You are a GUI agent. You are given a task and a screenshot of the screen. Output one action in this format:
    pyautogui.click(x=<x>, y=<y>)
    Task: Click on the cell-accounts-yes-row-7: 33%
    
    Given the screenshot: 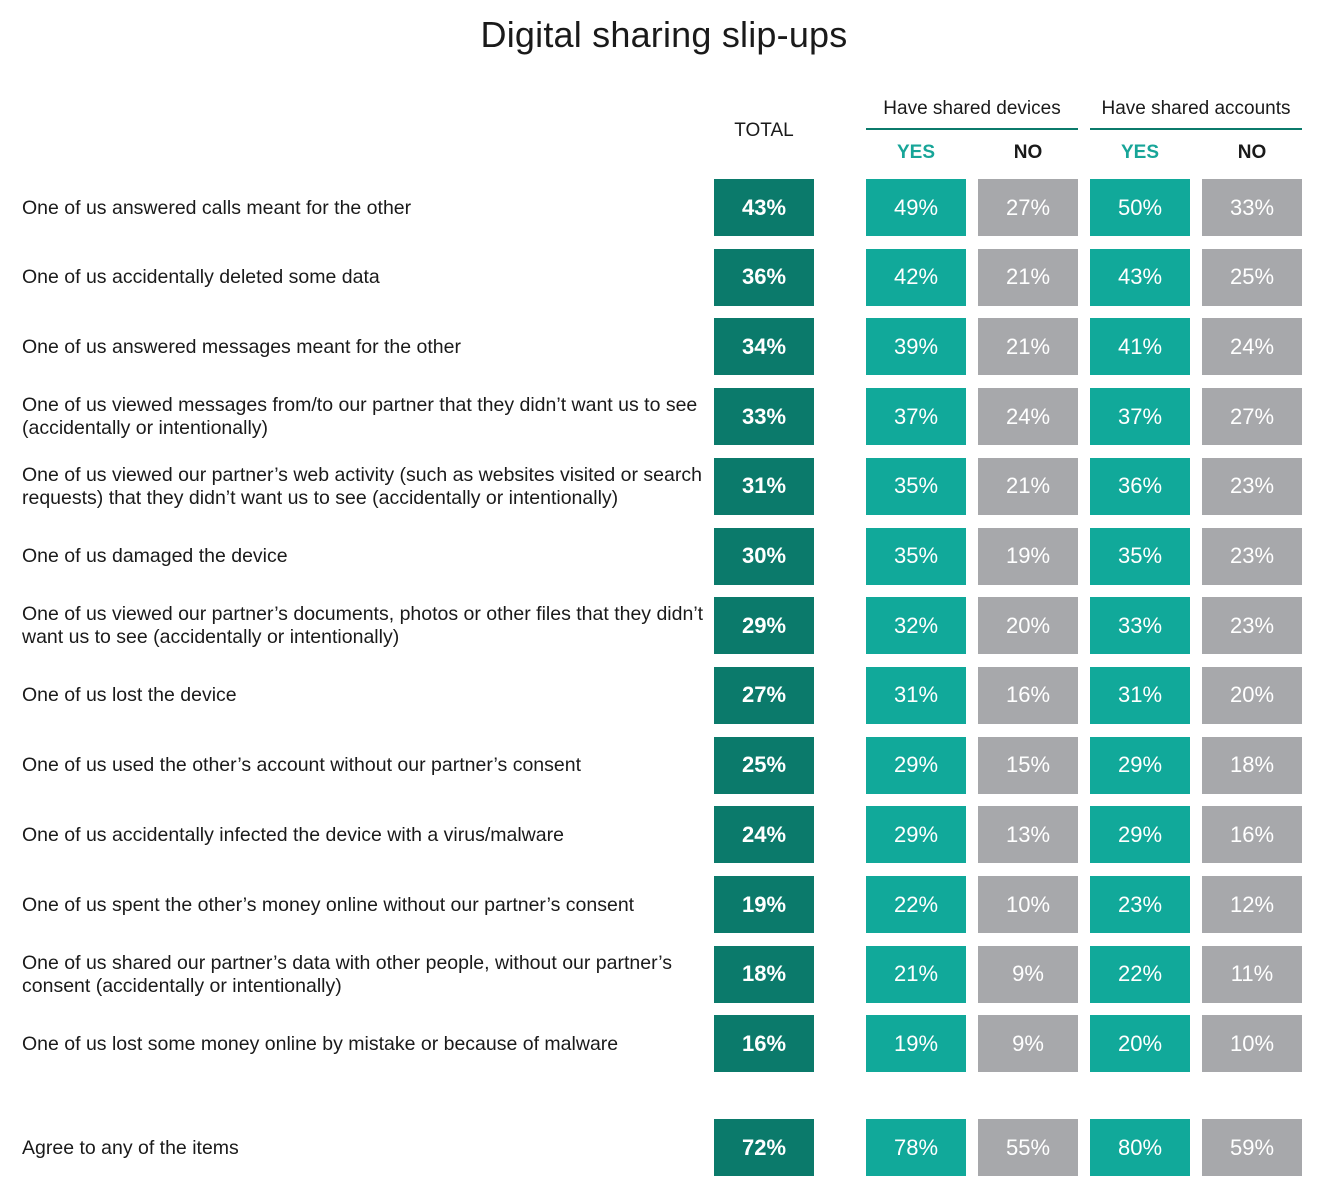 What is the action you would take?
    pyautogui.click(x=1140, y=626)
    